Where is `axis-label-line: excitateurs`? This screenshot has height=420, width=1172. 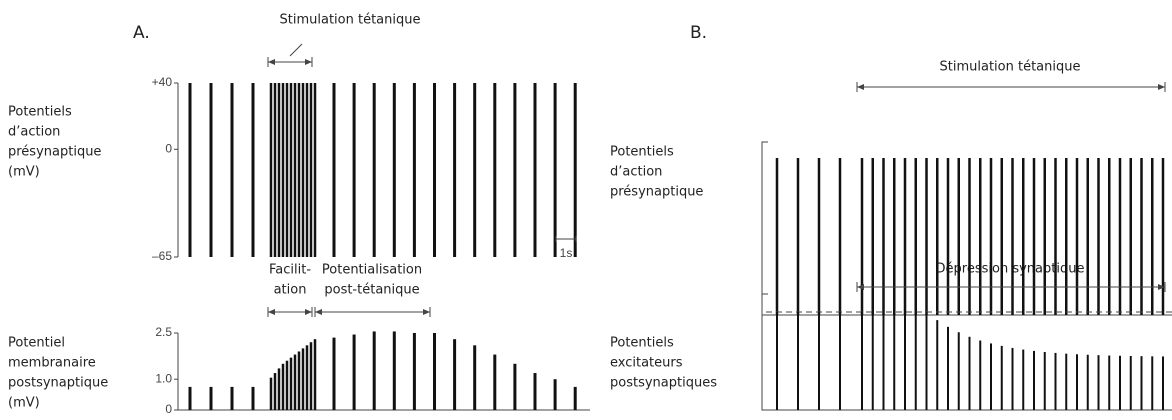 axis-label-line: excitateurs is located at coordinates (646, 363).